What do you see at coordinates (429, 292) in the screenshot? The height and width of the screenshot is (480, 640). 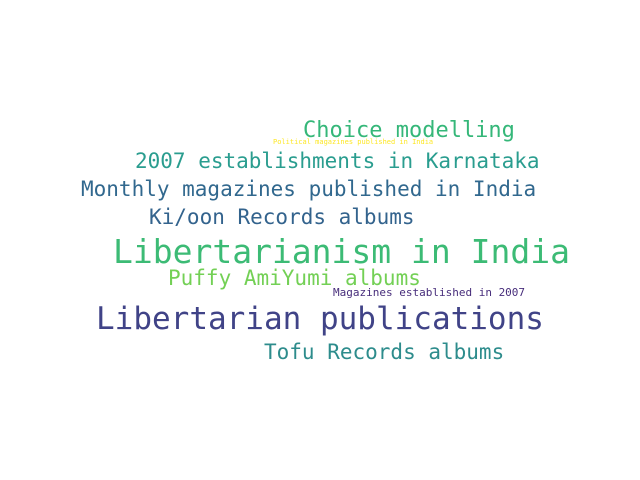 I see `word-magazines-established-2007: Magazines established in 2007` at bounding box center [429, 292].